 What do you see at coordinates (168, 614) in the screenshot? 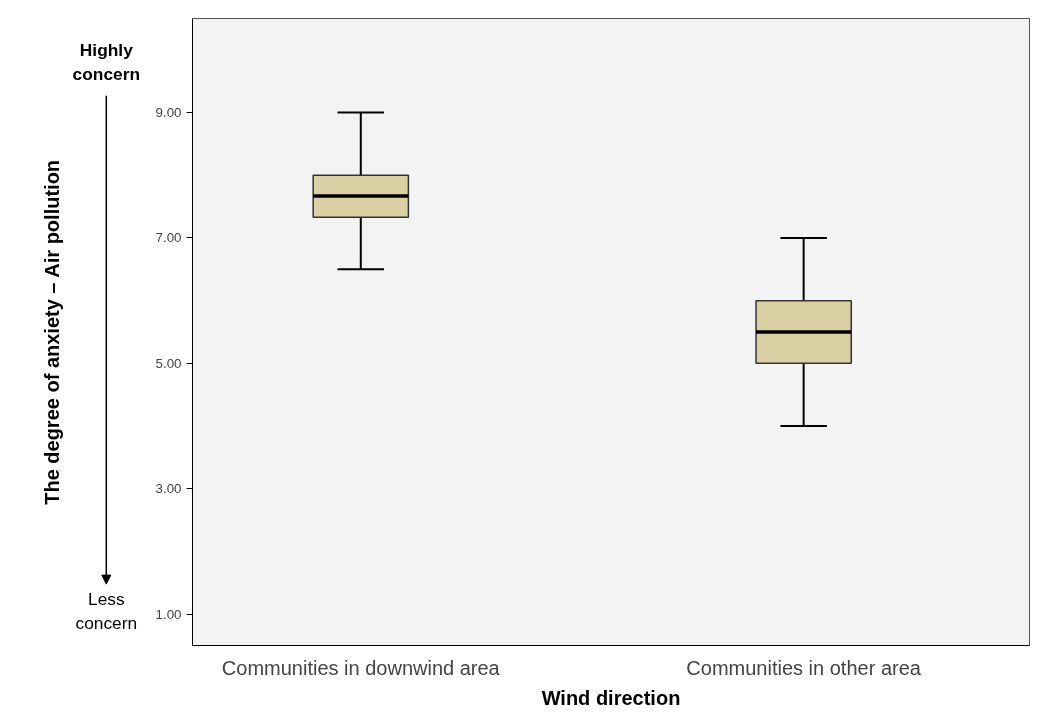
I see `y-tick-label: 1.00` at bounding box center [168, 614].